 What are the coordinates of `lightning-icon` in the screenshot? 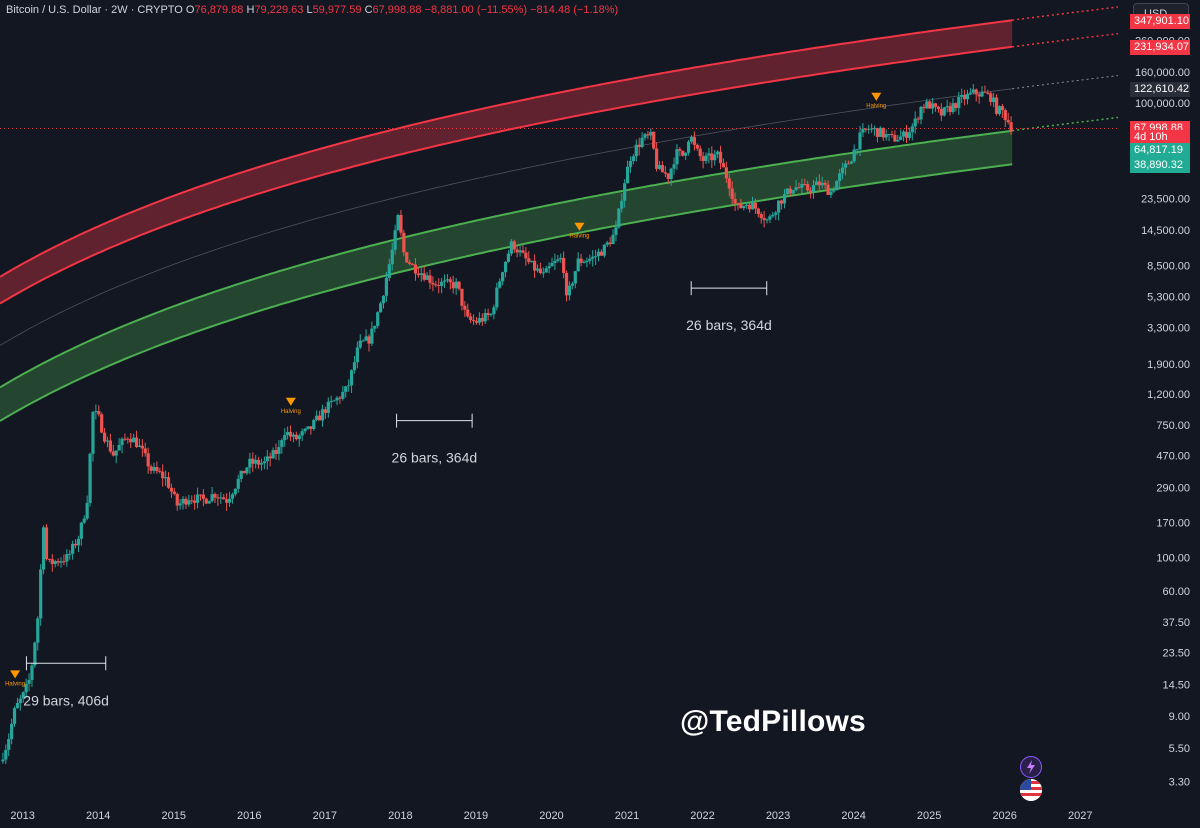 It's located at (1031, 767).